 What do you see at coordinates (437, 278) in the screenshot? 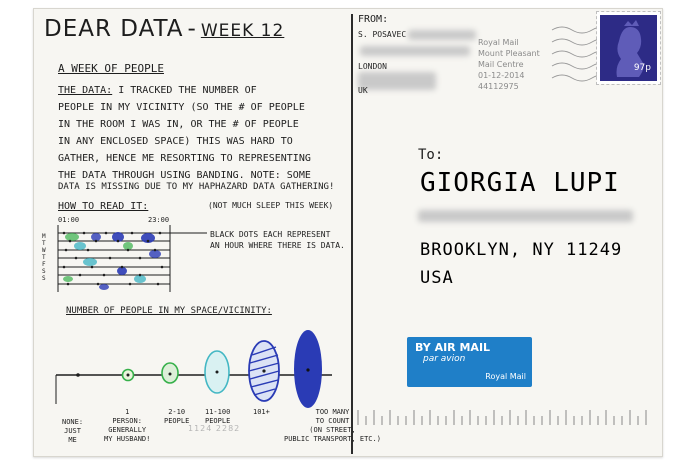
I see `recipient-country: USA` at bounding box center [437, 278].